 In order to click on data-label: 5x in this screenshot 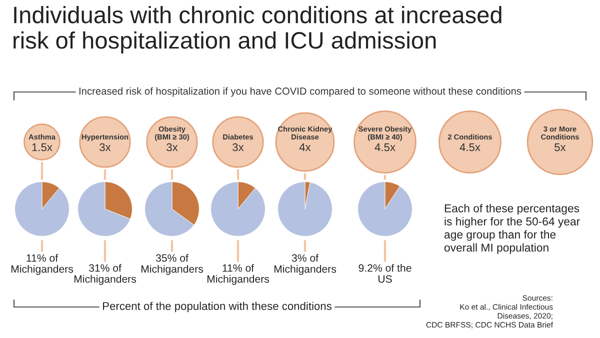, I will do `click(560, 147)`.